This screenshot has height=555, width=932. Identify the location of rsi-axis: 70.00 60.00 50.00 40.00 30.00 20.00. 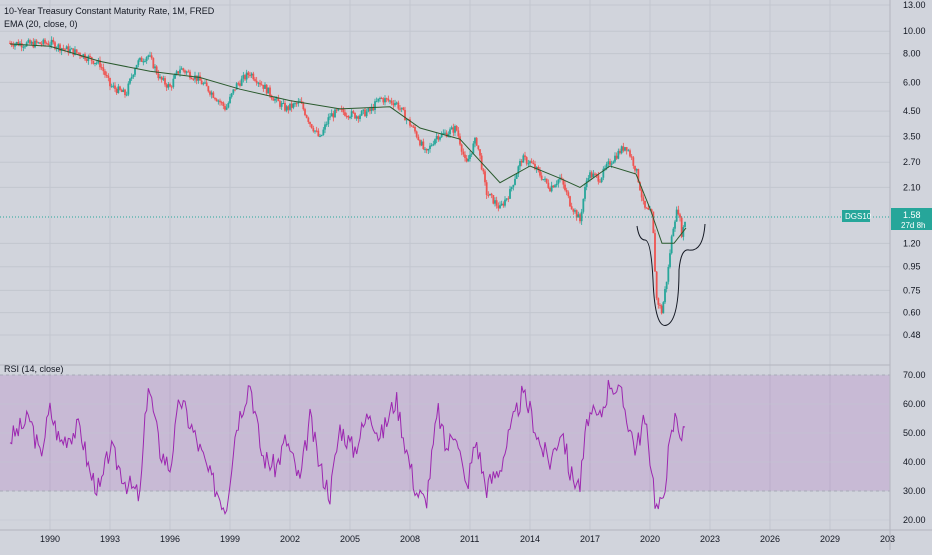
(914, 447).